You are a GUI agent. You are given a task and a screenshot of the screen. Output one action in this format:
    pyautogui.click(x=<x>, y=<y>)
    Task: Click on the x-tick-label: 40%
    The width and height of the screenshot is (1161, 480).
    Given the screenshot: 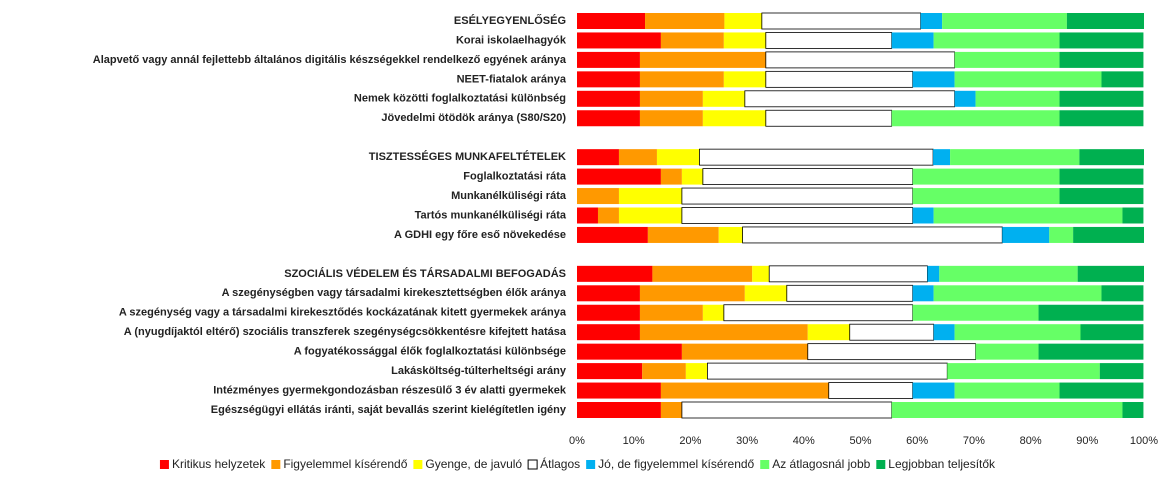 What is the action you would take?
    pyautogui.click(x=804, y=441)
    